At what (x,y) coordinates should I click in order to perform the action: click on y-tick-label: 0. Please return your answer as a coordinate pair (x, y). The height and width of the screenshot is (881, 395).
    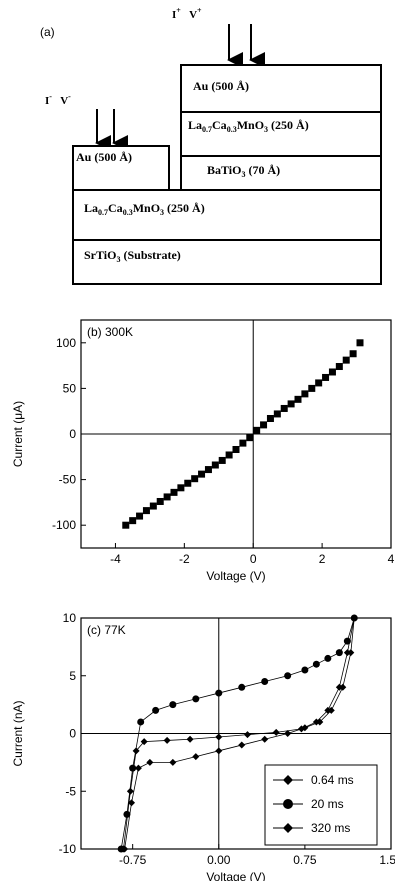
    Looking at the image, I should click on (72, 434).